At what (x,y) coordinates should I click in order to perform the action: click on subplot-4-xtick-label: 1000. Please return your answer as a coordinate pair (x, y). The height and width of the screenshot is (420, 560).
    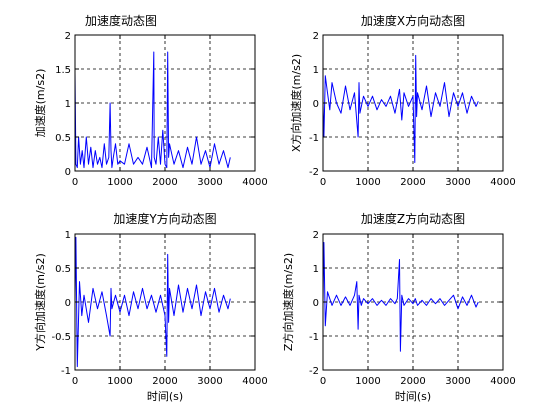
    Looking at the image, I should click on (367, 381).